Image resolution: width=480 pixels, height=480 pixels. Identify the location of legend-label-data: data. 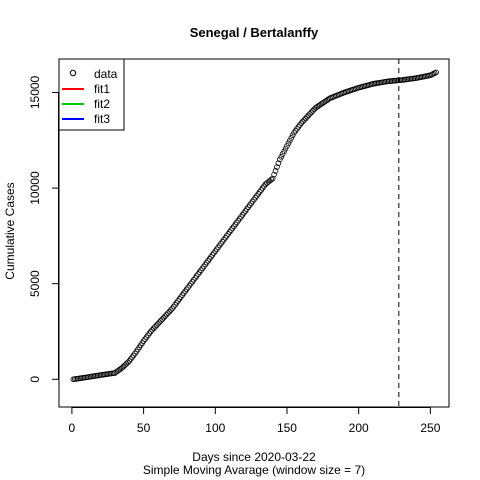
(106, 74).